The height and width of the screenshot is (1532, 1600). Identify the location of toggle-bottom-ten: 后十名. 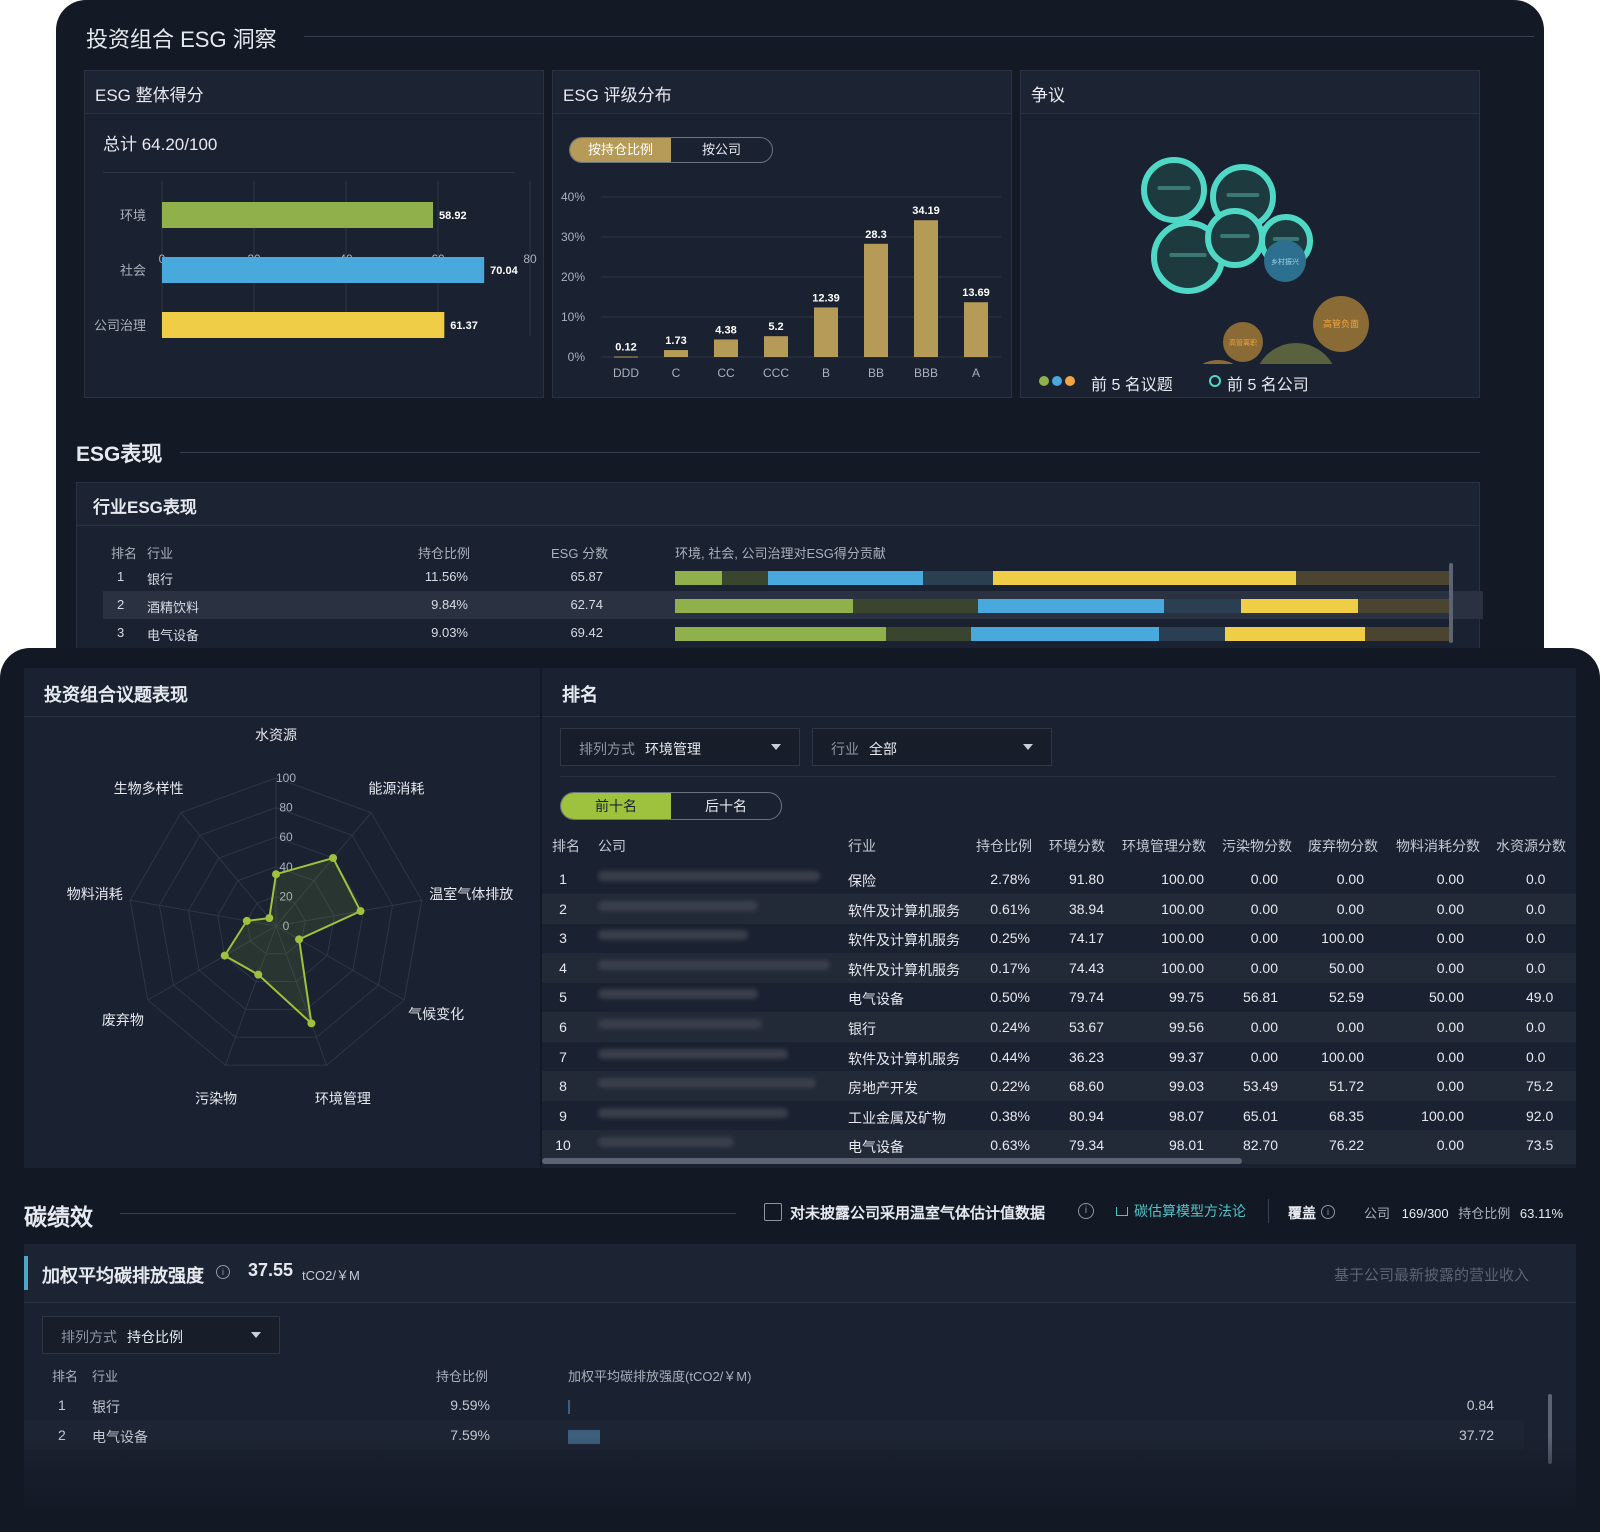
(726, 806).